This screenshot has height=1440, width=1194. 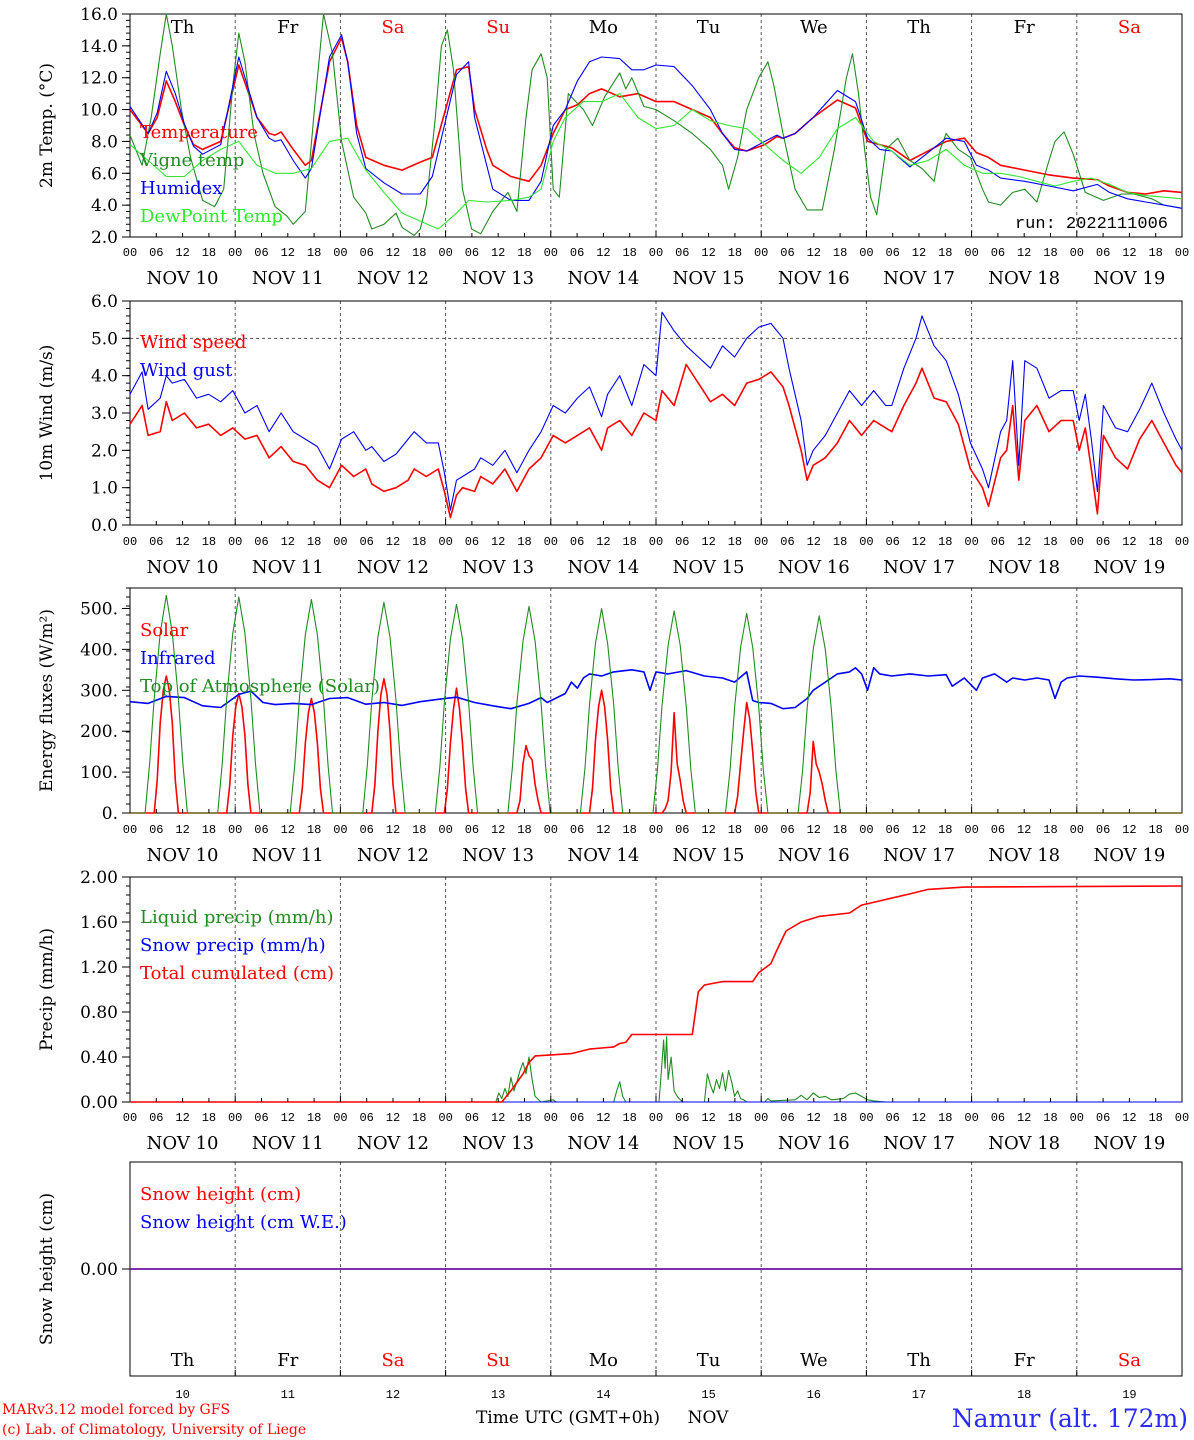 I want to click on date-label: NOV 16, so click(x=814, y=1143).